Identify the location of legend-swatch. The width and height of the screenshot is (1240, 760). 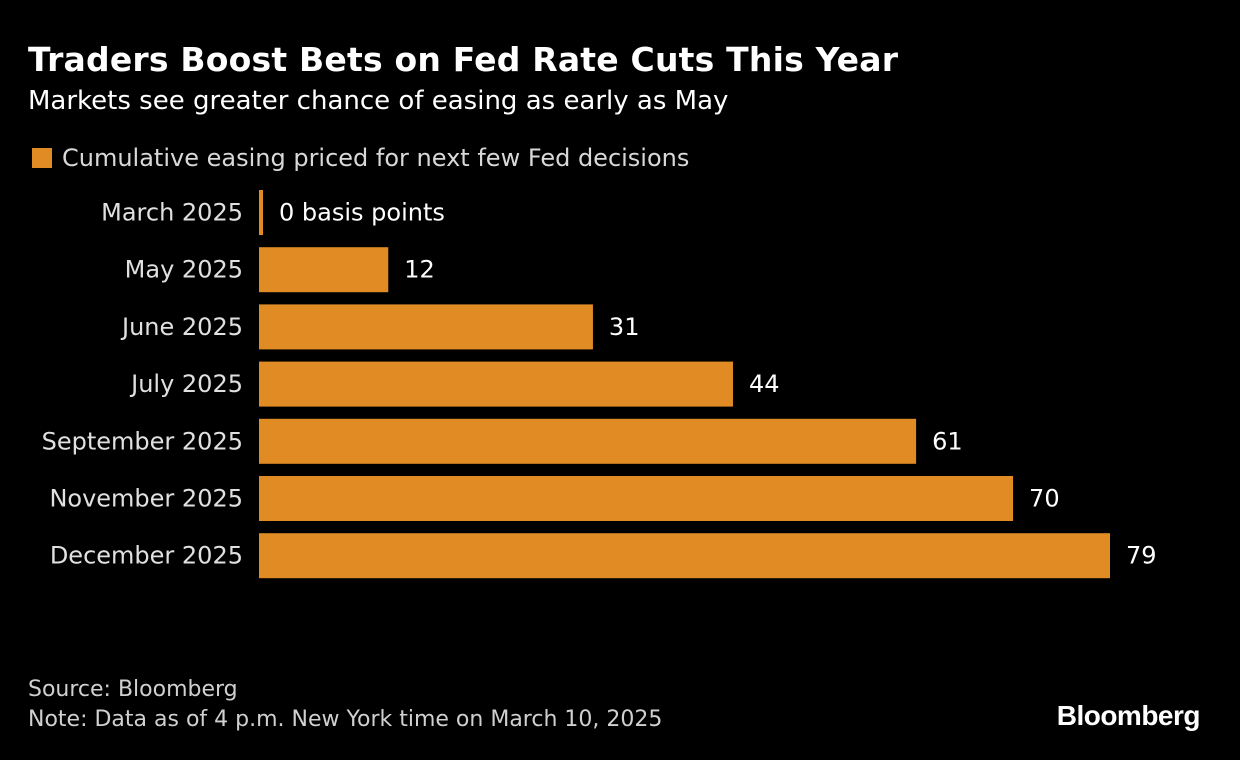
(42, 158).